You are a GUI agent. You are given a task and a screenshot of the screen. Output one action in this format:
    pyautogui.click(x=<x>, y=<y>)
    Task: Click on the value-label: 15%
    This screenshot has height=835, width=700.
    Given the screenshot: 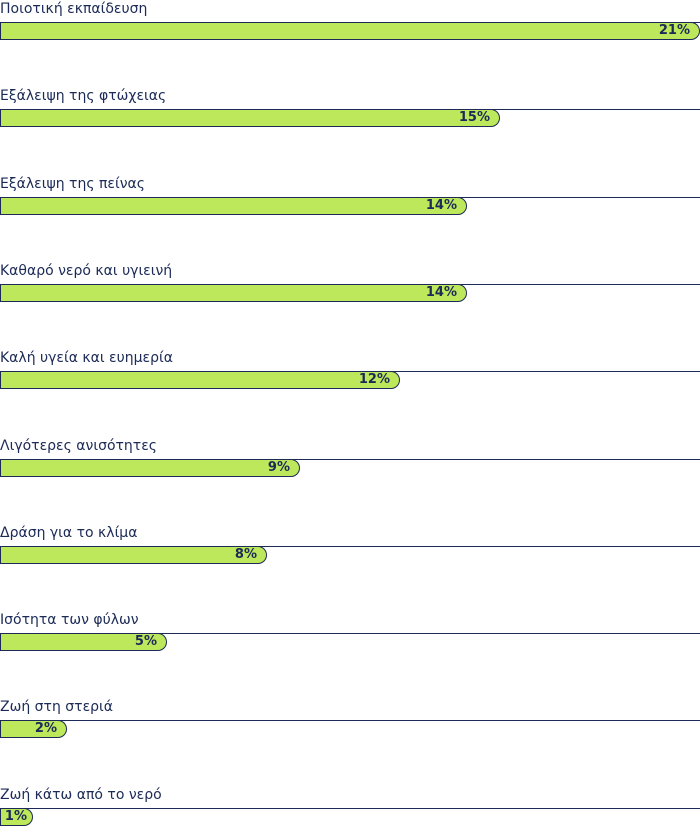 What is the action you would take?
    pyautogui.click(x=474, y=117)
    